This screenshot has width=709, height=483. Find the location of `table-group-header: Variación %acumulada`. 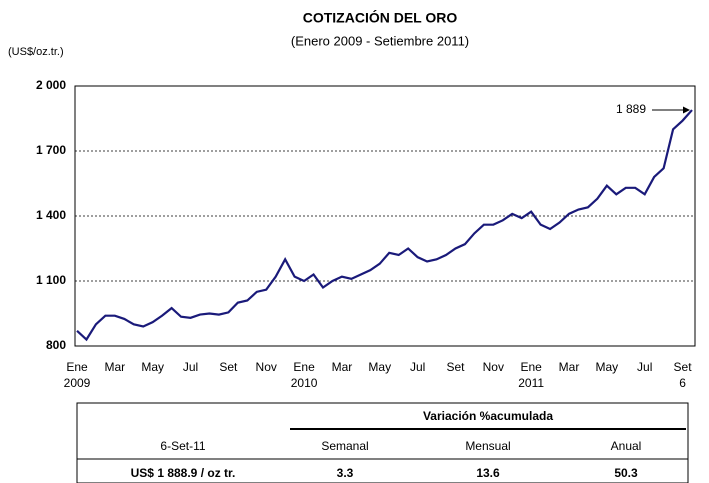

table-group-header: Variación %acumulada is located at coordinates (488, 416).